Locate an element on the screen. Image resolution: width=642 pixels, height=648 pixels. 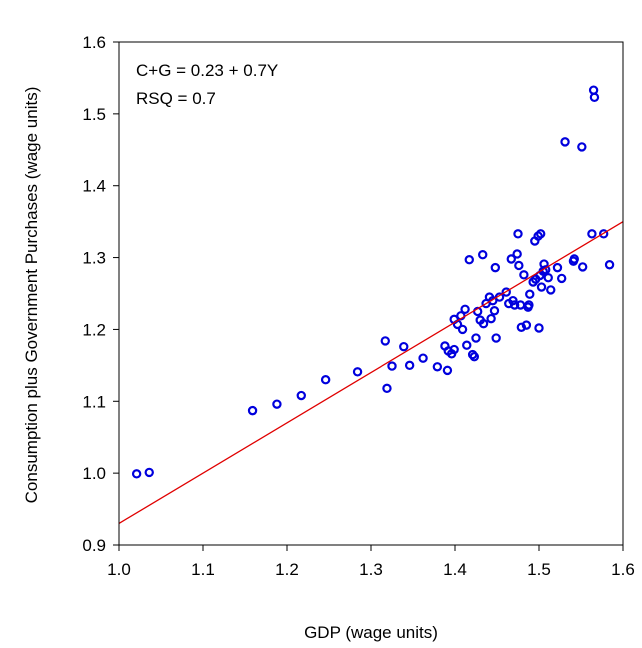
x-axis-title: GDP (wage units) is located at coordinates (371, 632).